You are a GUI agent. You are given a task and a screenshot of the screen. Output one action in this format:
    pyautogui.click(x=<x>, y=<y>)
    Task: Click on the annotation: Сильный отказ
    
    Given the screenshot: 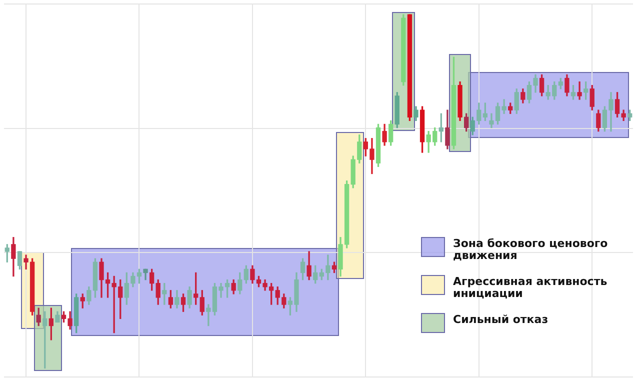 What is the action you would take?
    pyautogui.click(x=501, y=319)
    